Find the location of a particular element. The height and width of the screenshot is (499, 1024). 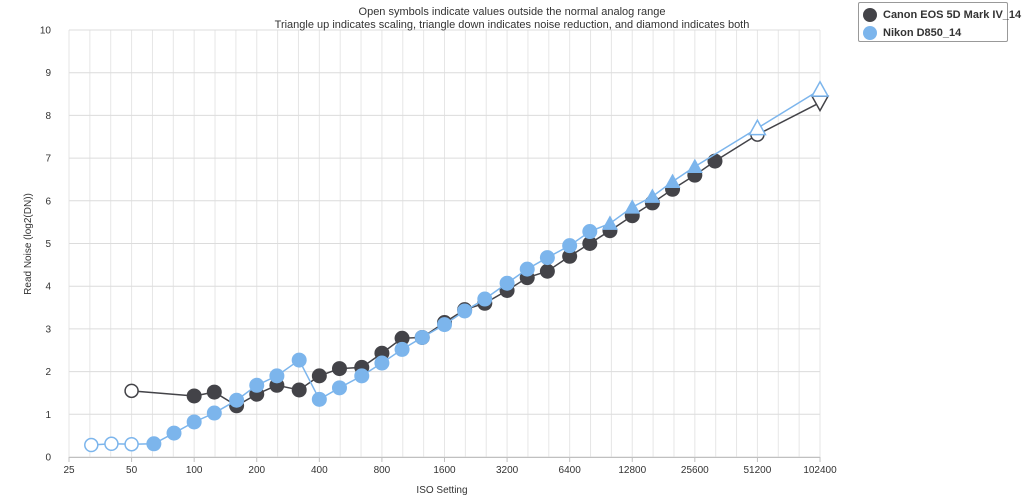

y-axis-ticks: 0 1 2 3 4 5 6 7 8 9 10 is located at coordinates (46, 245).